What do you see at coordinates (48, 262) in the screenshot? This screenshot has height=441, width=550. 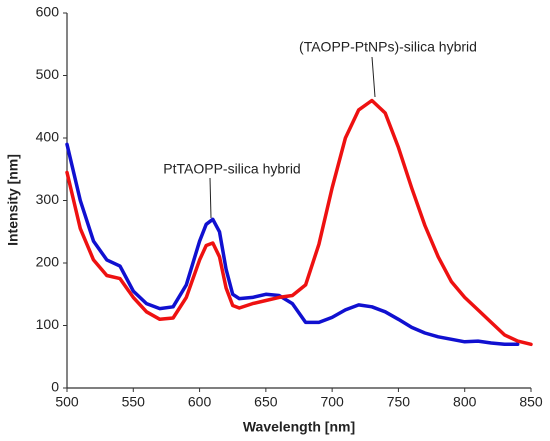 I see `y-tick-label: 200` at bounding box center [48, 262].